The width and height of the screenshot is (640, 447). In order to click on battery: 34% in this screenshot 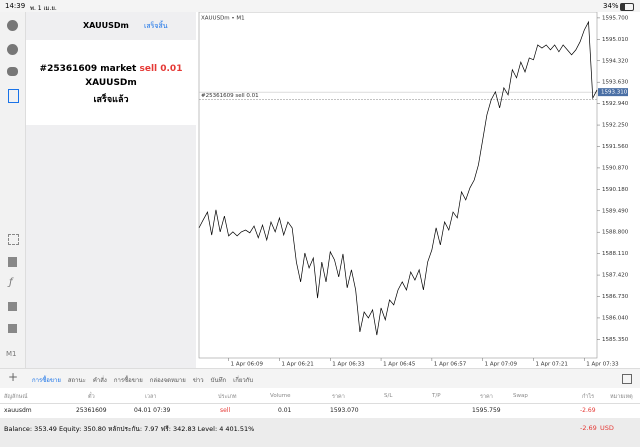, I will do `click(611, 6)`.